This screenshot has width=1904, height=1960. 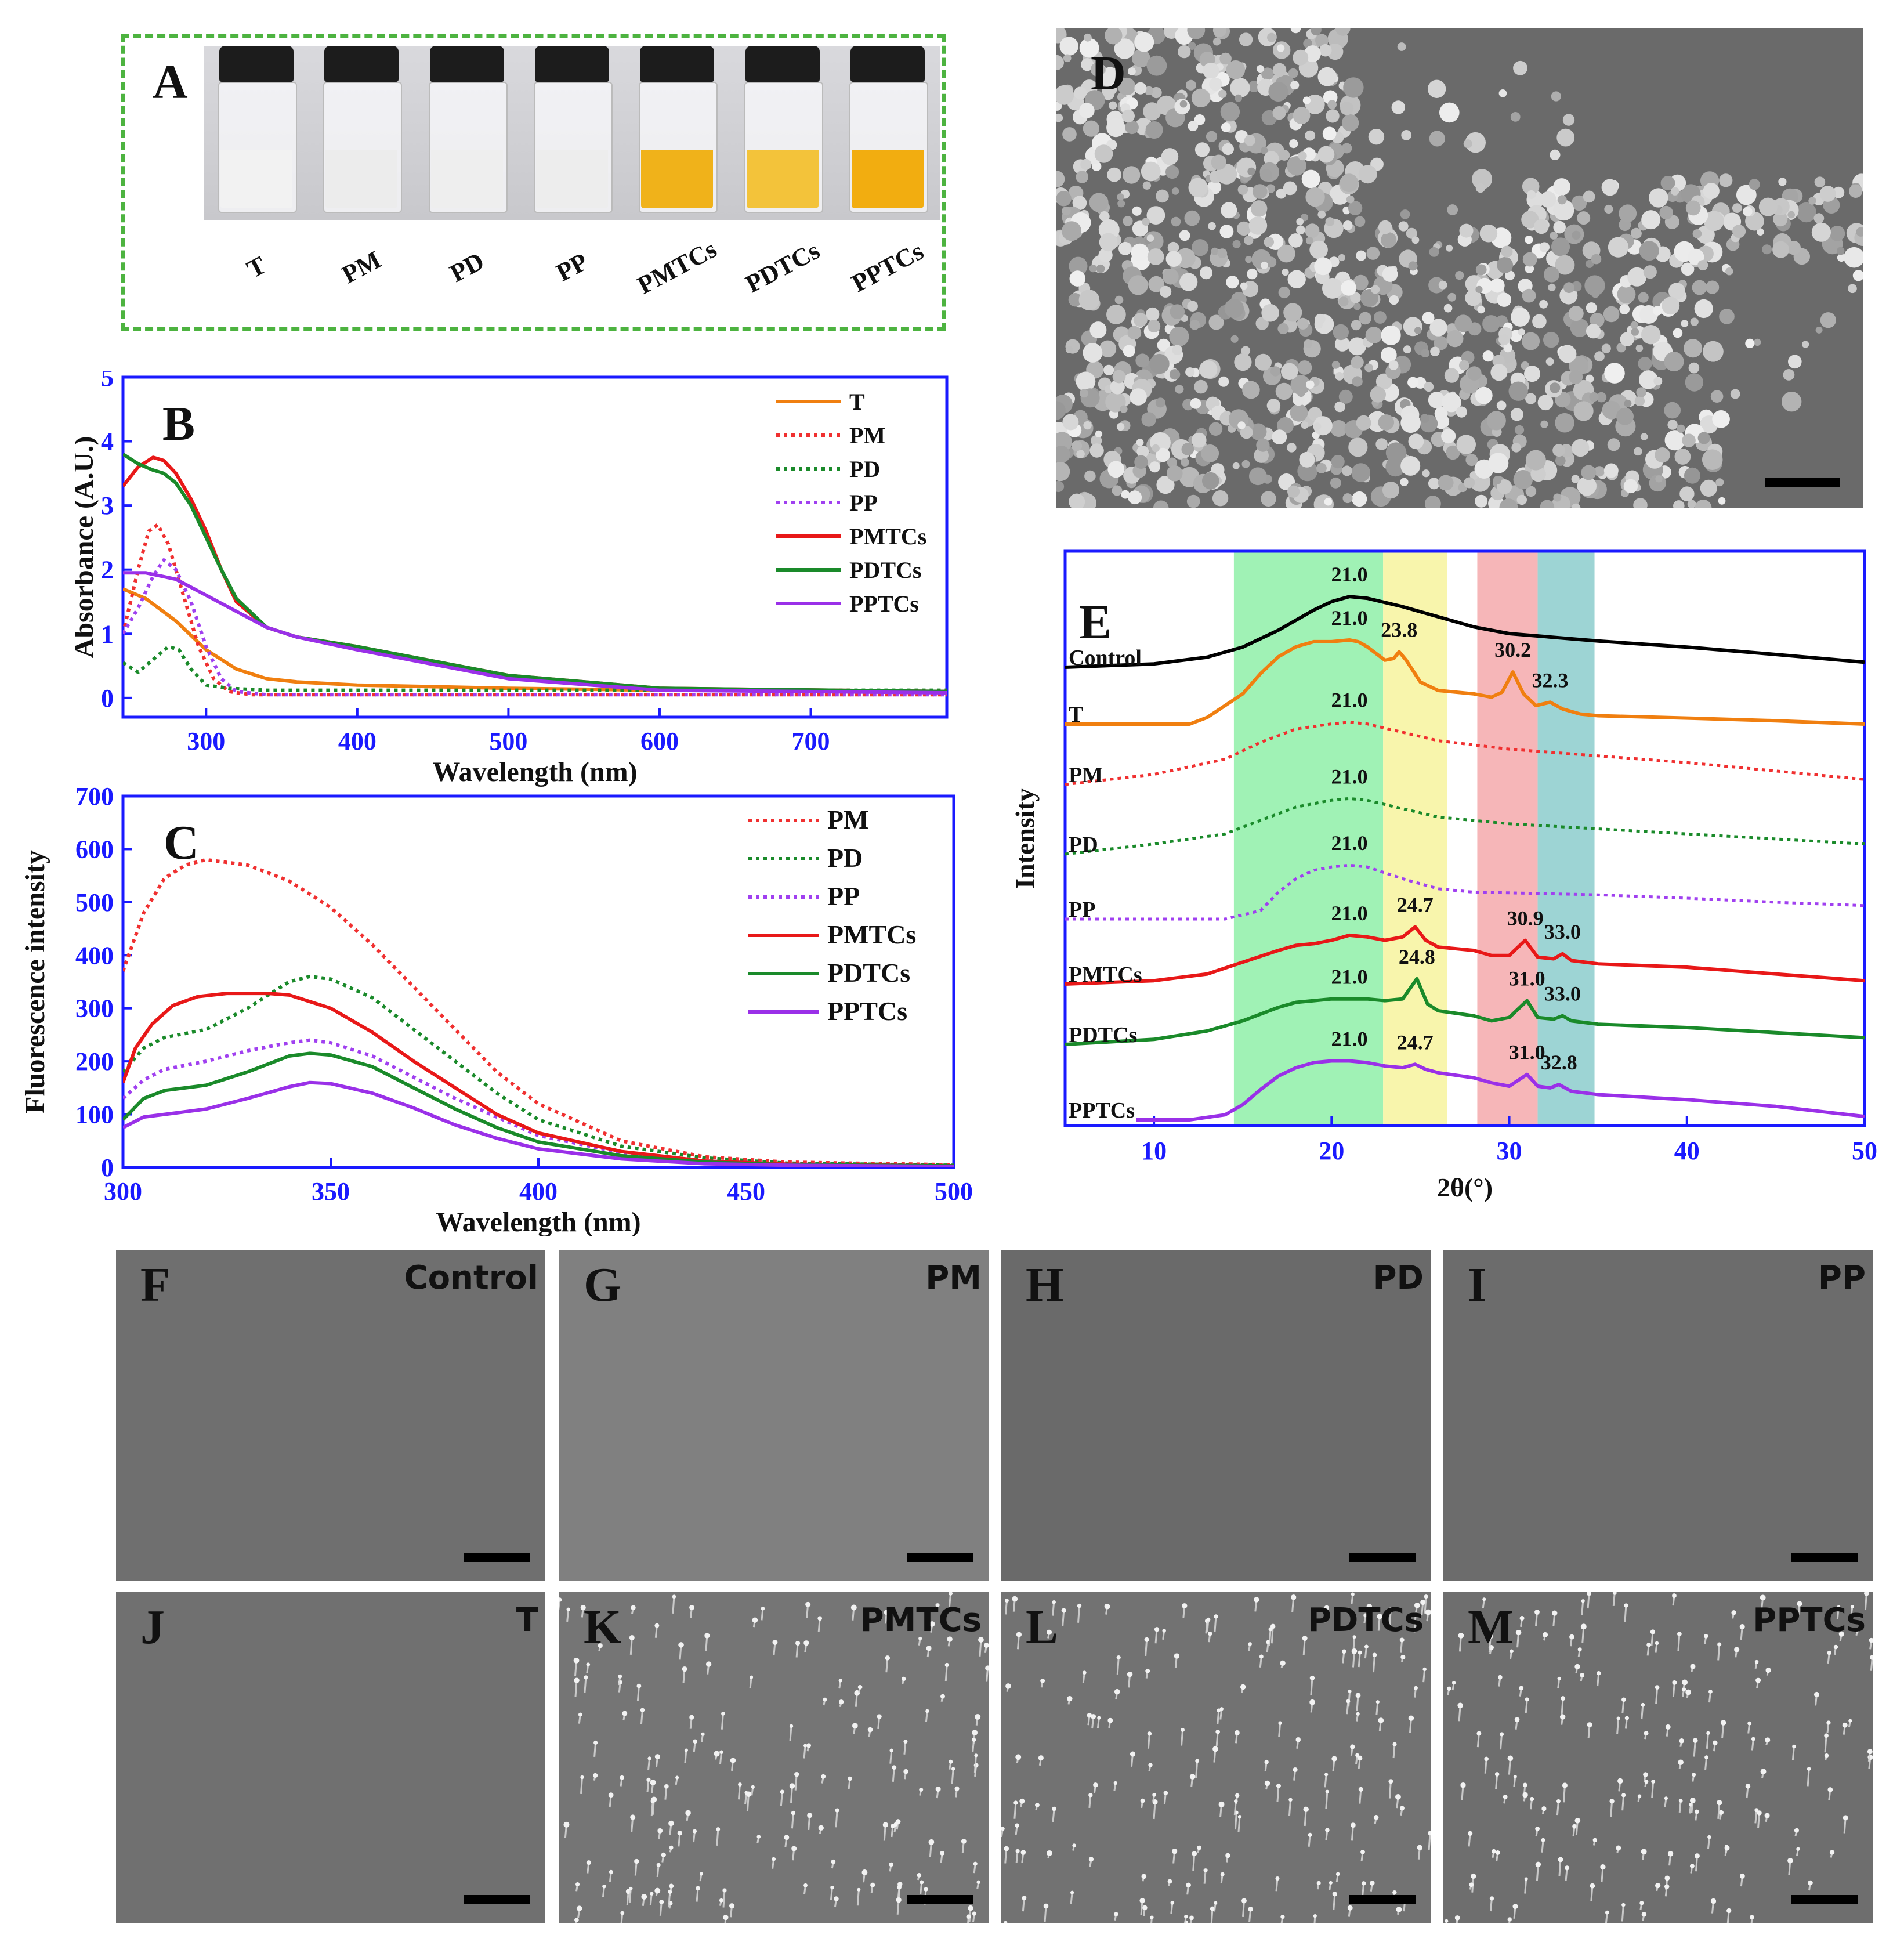 I want to click on sem-panel-f: F Control, so click(x=330, y=1415).